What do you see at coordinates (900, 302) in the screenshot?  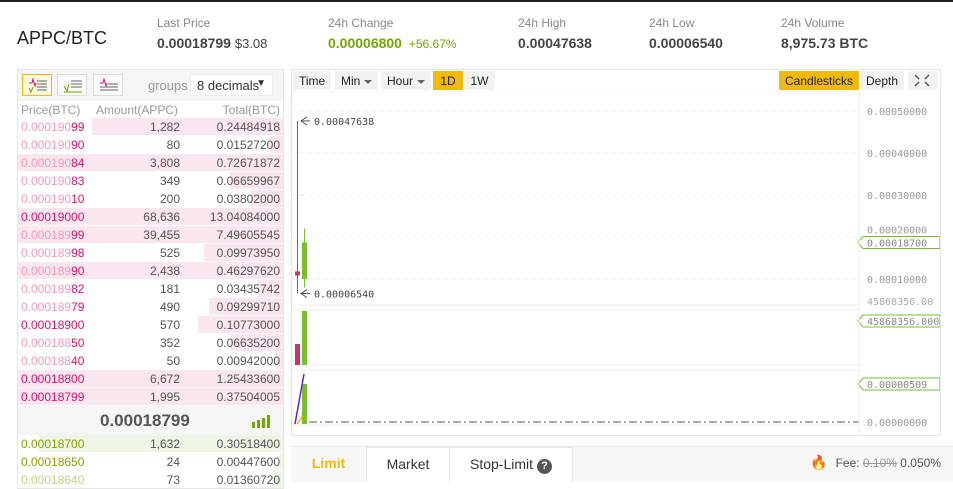 I see `volume-tick: 45868356.00` at bounding box center [900, 302].